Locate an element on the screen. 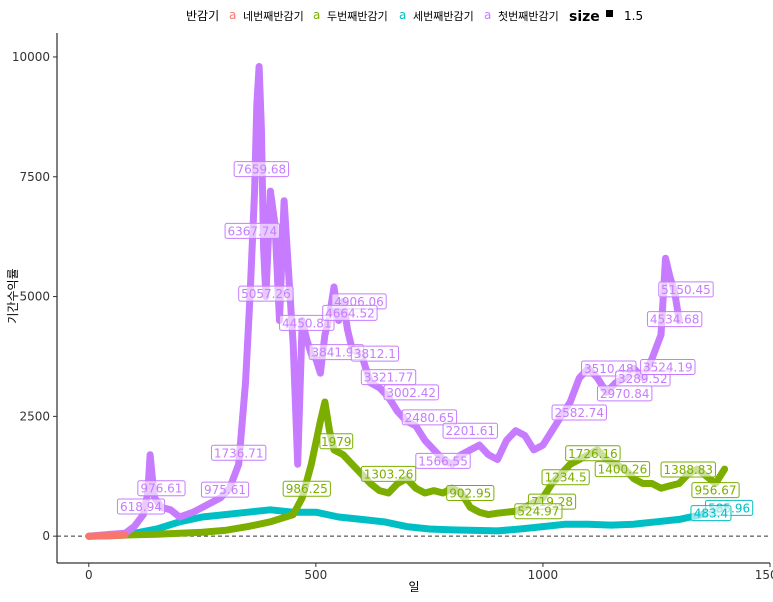  y-tick-label: 2500 is located at coordinates (34, 416).